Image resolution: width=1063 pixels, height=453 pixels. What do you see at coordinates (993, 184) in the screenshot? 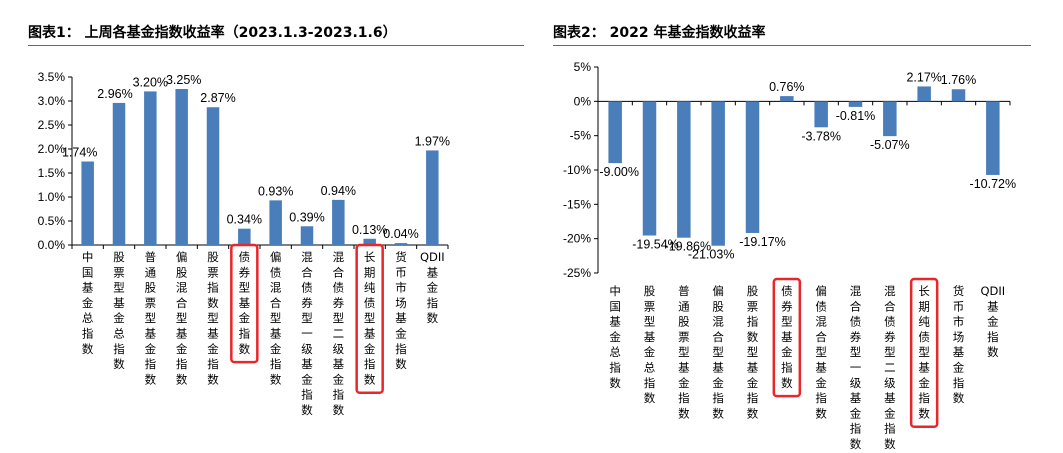
I see `data-label: -10.72%` at bounding box center [993, 184].